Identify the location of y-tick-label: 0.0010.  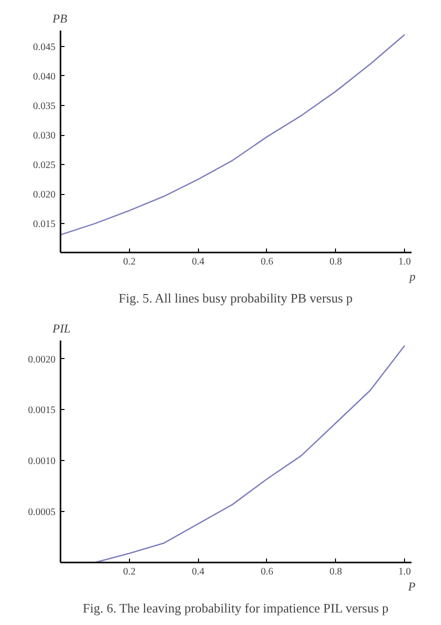
(42, 462).